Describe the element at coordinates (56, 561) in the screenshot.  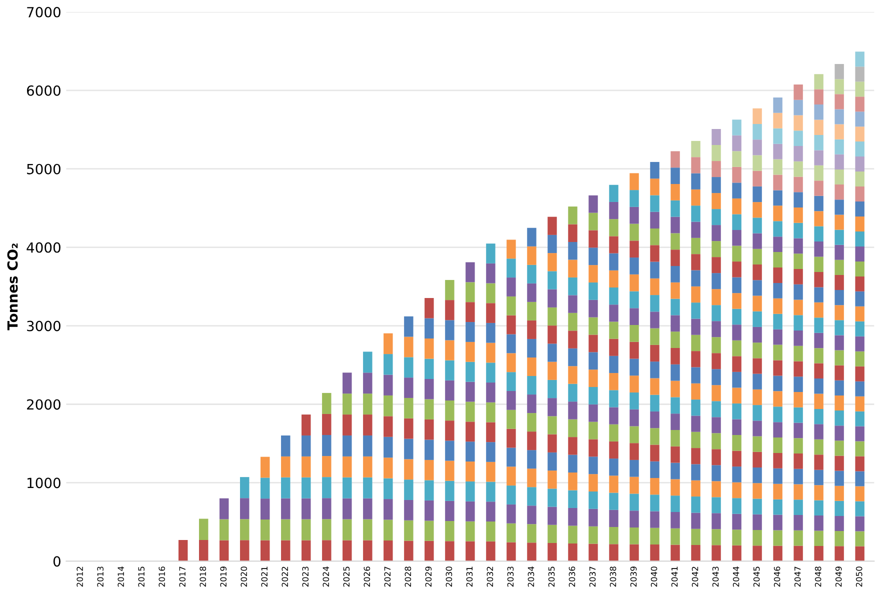
I see `y-tick-label: 0` at that location.